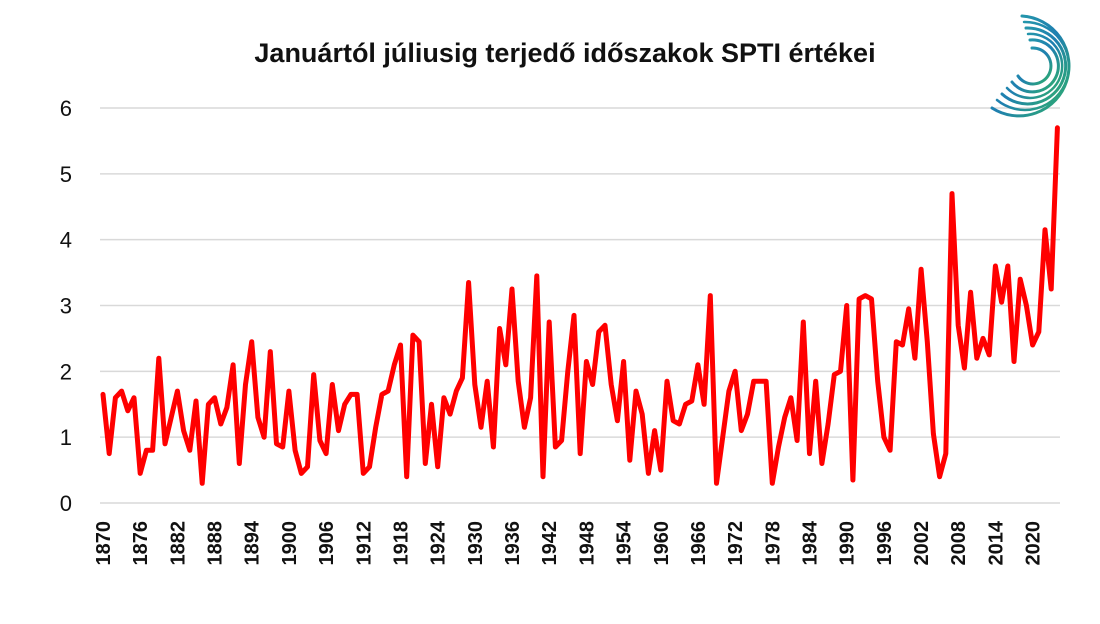  Describe the element at coordinates (885, 543) in the screenshot. I see `x-tick-label: 1996` at that location.